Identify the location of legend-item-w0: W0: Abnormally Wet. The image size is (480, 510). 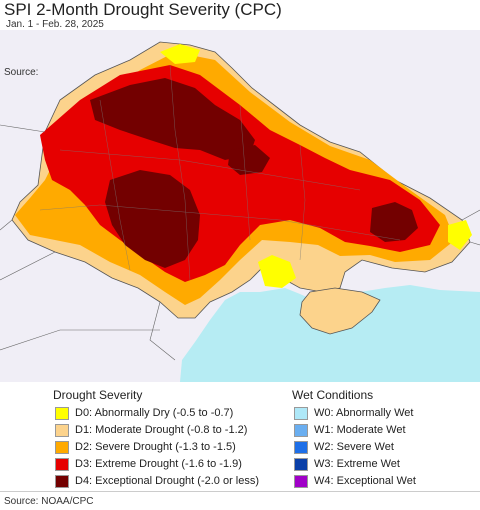
(353, 413).